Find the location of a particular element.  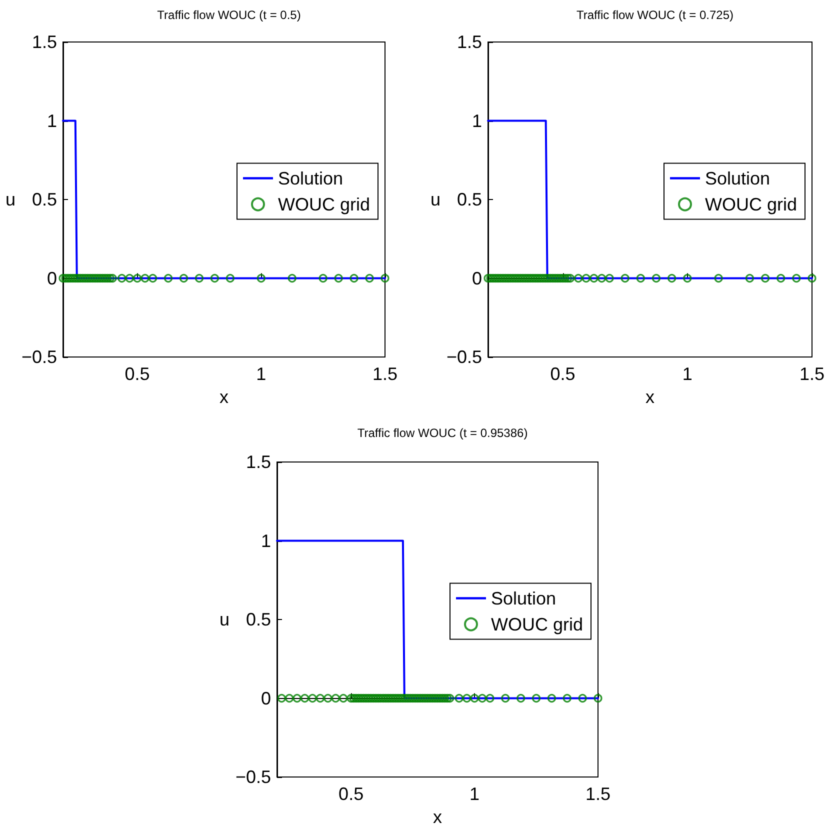

x-tick-label: 1 is located at coordinates (687, 374).